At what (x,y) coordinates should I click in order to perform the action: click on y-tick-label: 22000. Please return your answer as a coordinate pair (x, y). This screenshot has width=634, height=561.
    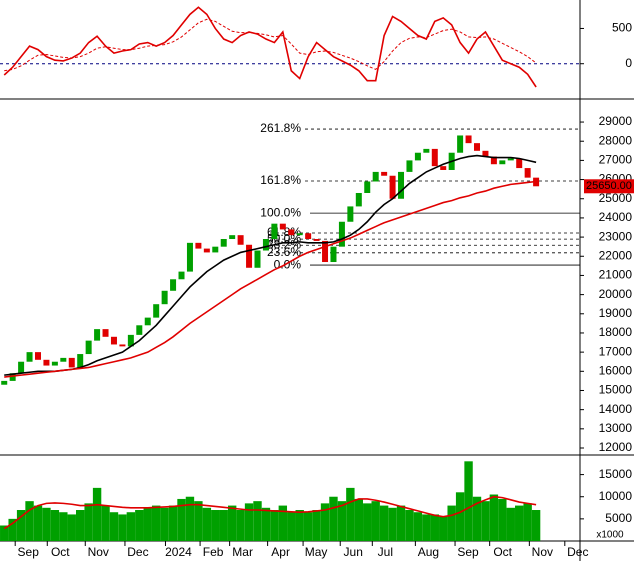
    Looking at the image, I should click on (616, 255).